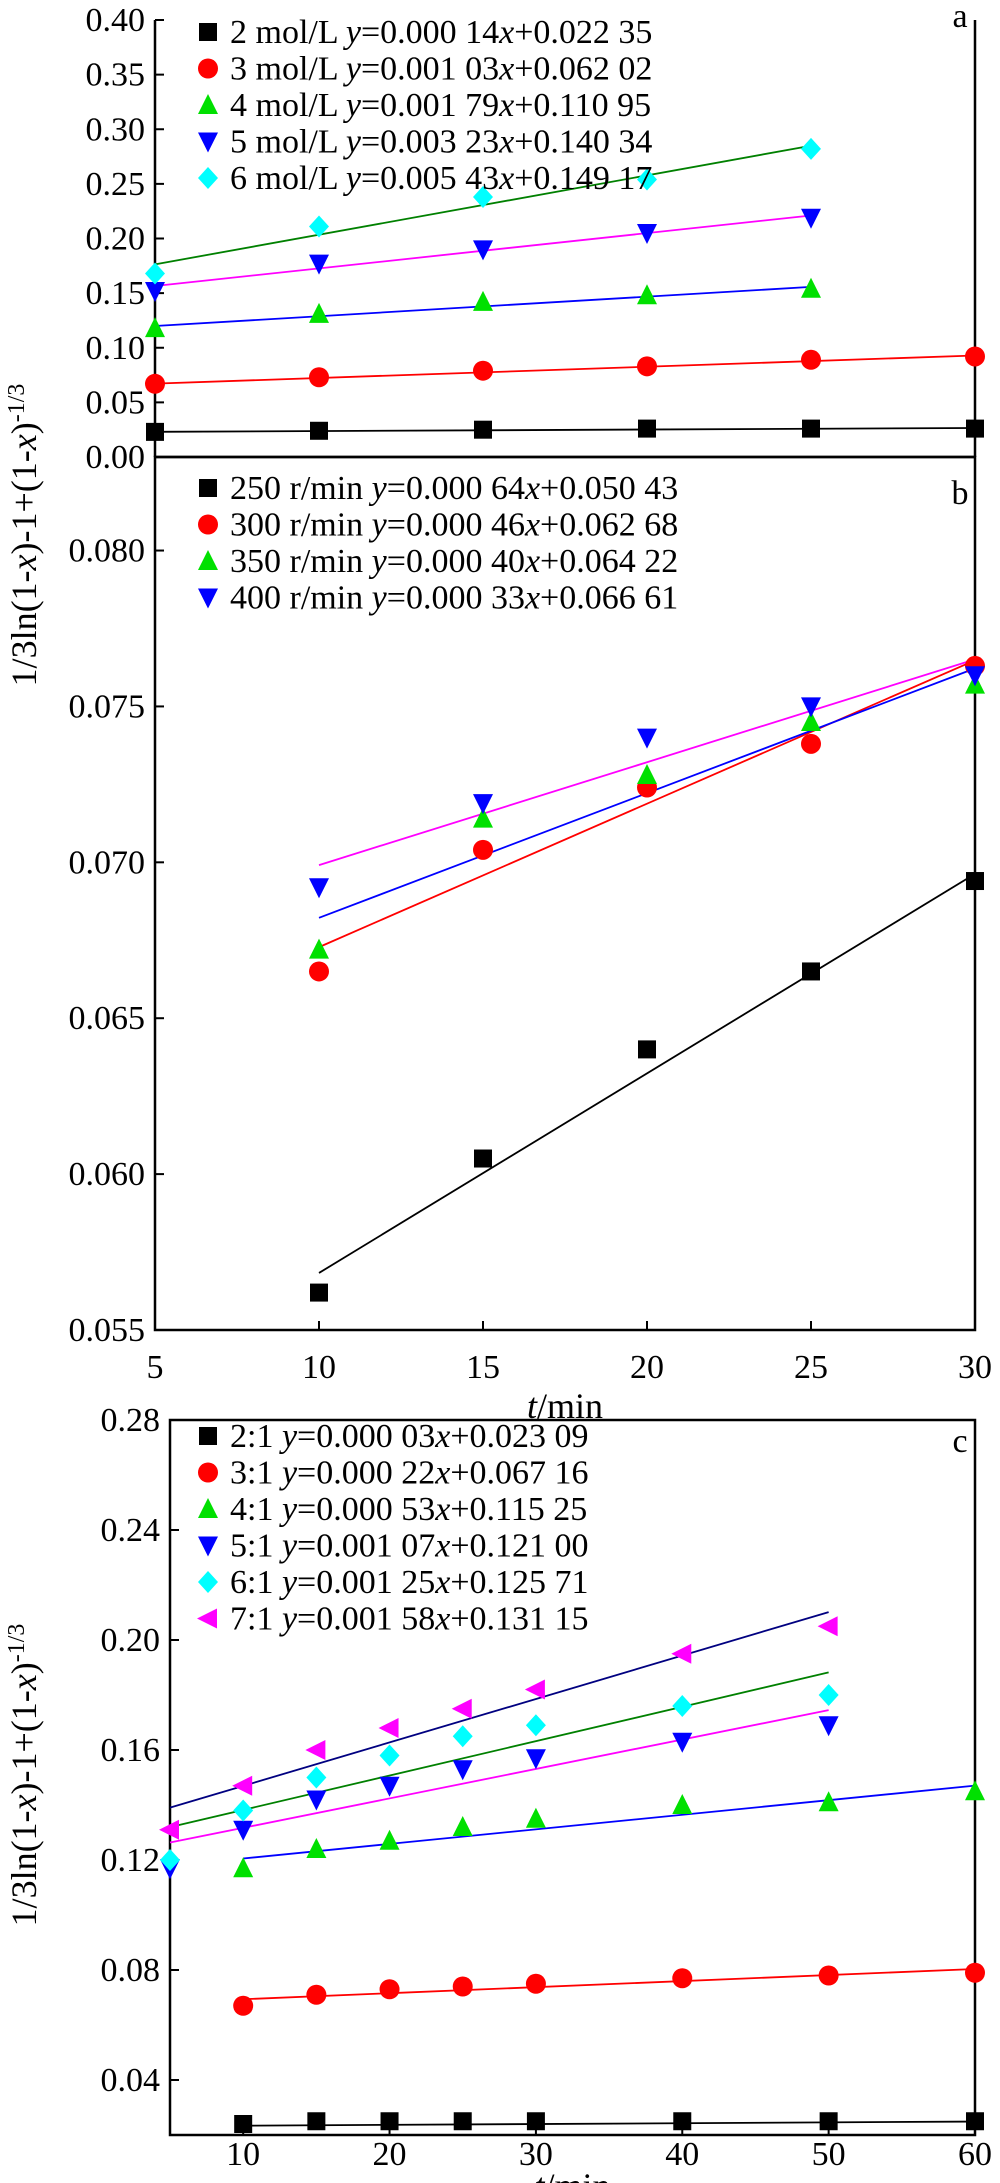 This screenshot has height=2183, width=1000. I want to click on y-tick-label-a: 0.10, so click(116, 348).